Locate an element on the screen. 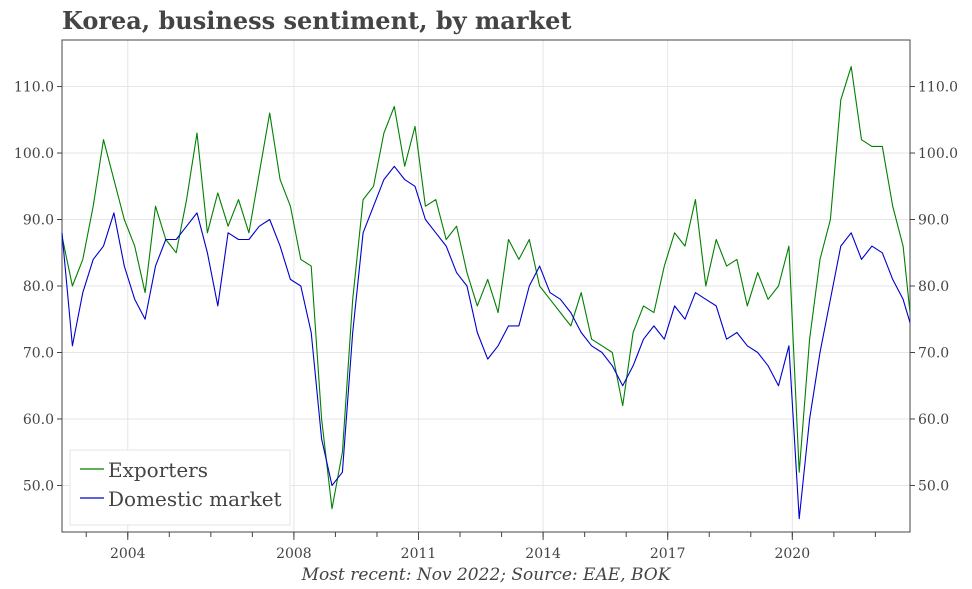 The width and height of the screenshot is (972, 589). y-tick-label-left: 50.0 is located at coordinates (38, 486).